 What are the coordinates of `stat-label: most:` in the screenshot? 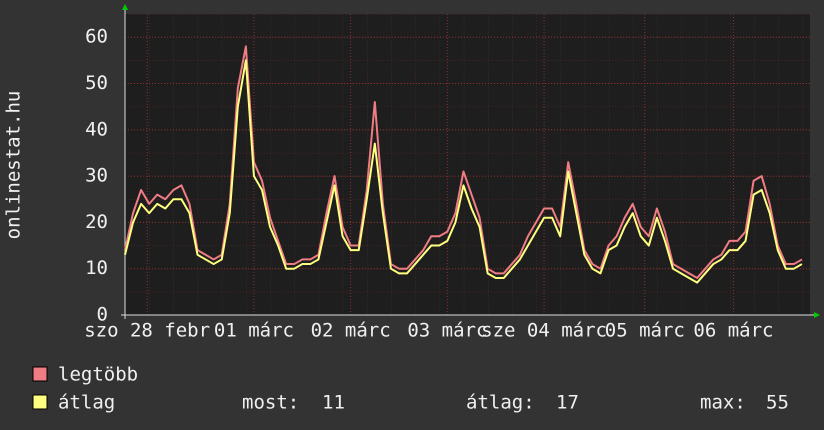 It's located at (270, 403).